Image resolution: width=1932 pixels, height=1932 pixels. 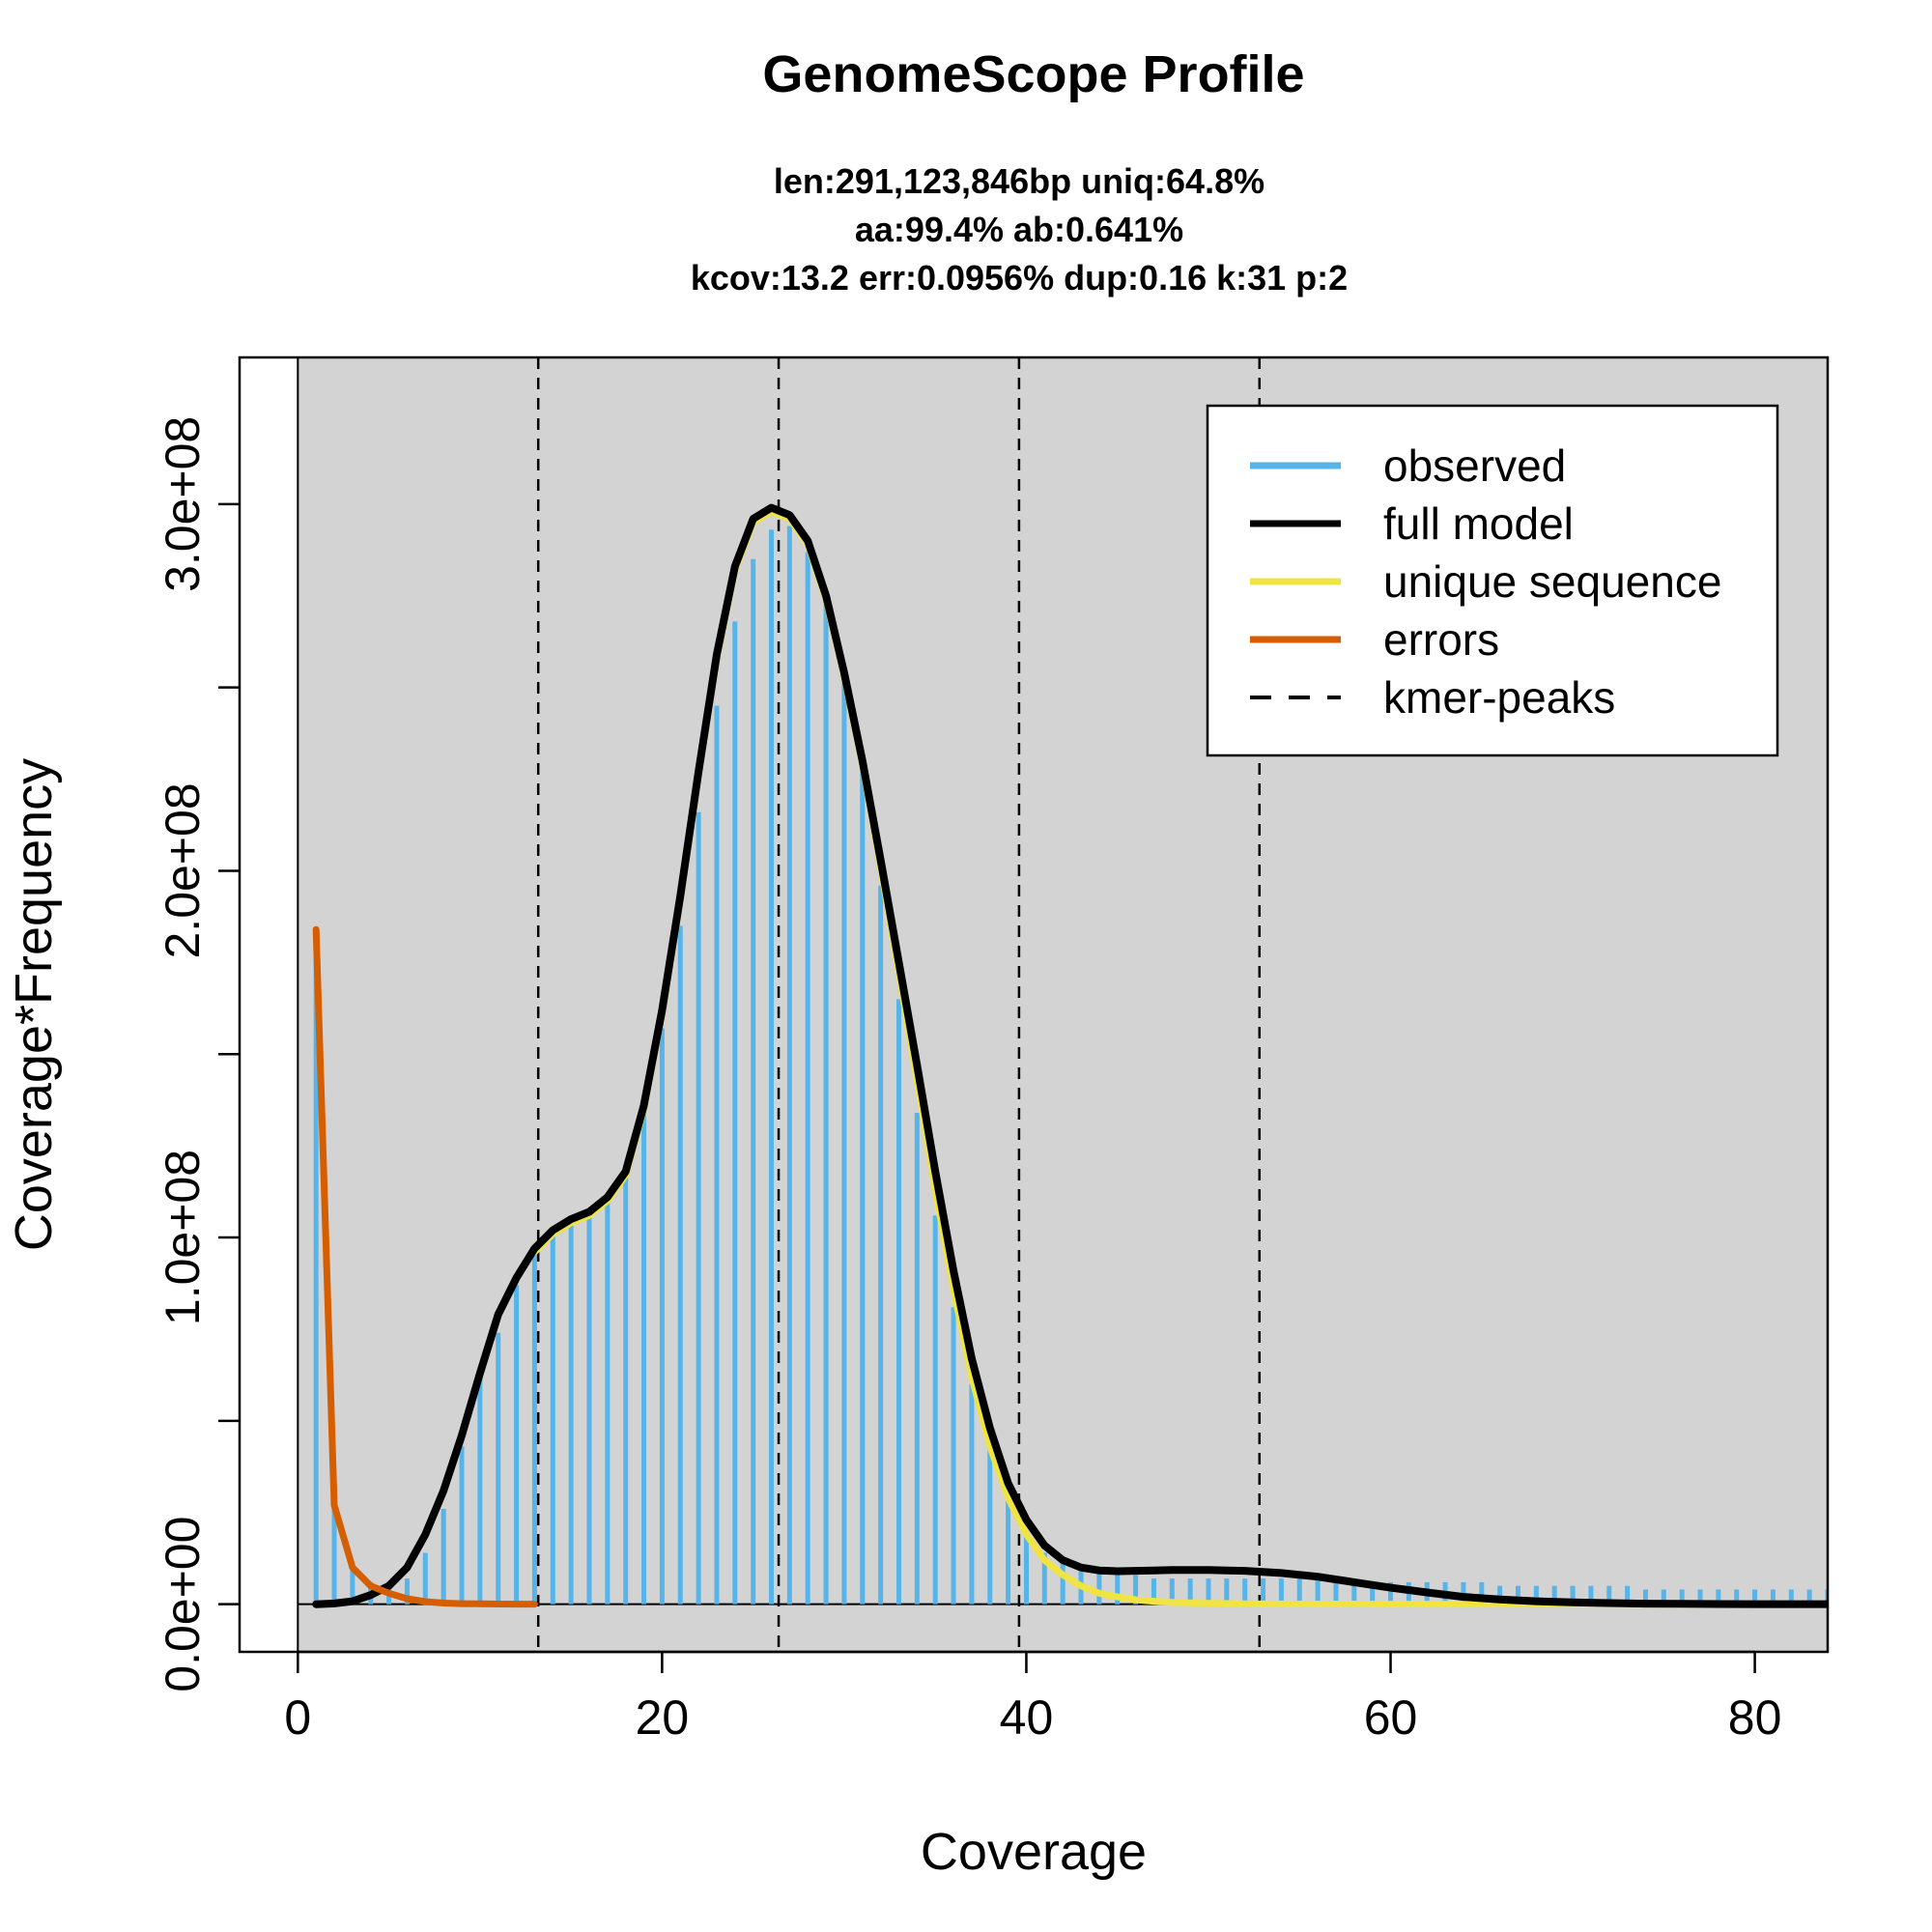 What do you see at coordinates (183, 504) in the screenshot?
I see `y-tick-label: 3.0e+08` at bounding box center [183, 504].